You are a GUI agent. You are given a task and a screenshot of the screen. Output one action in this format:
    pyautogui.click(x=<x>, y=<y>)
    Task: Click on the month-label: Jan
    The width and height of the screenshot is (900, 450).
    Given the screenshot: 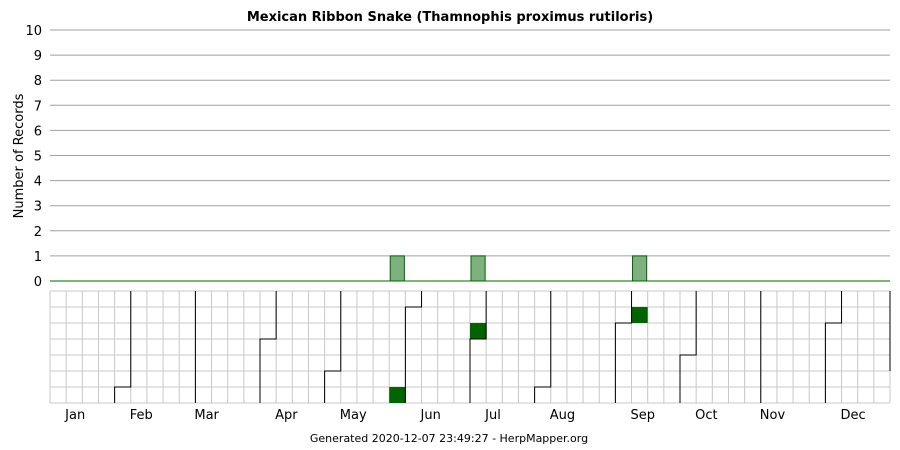 What is the action you would take?
    pyautogui.click(x=74, y=415)
    